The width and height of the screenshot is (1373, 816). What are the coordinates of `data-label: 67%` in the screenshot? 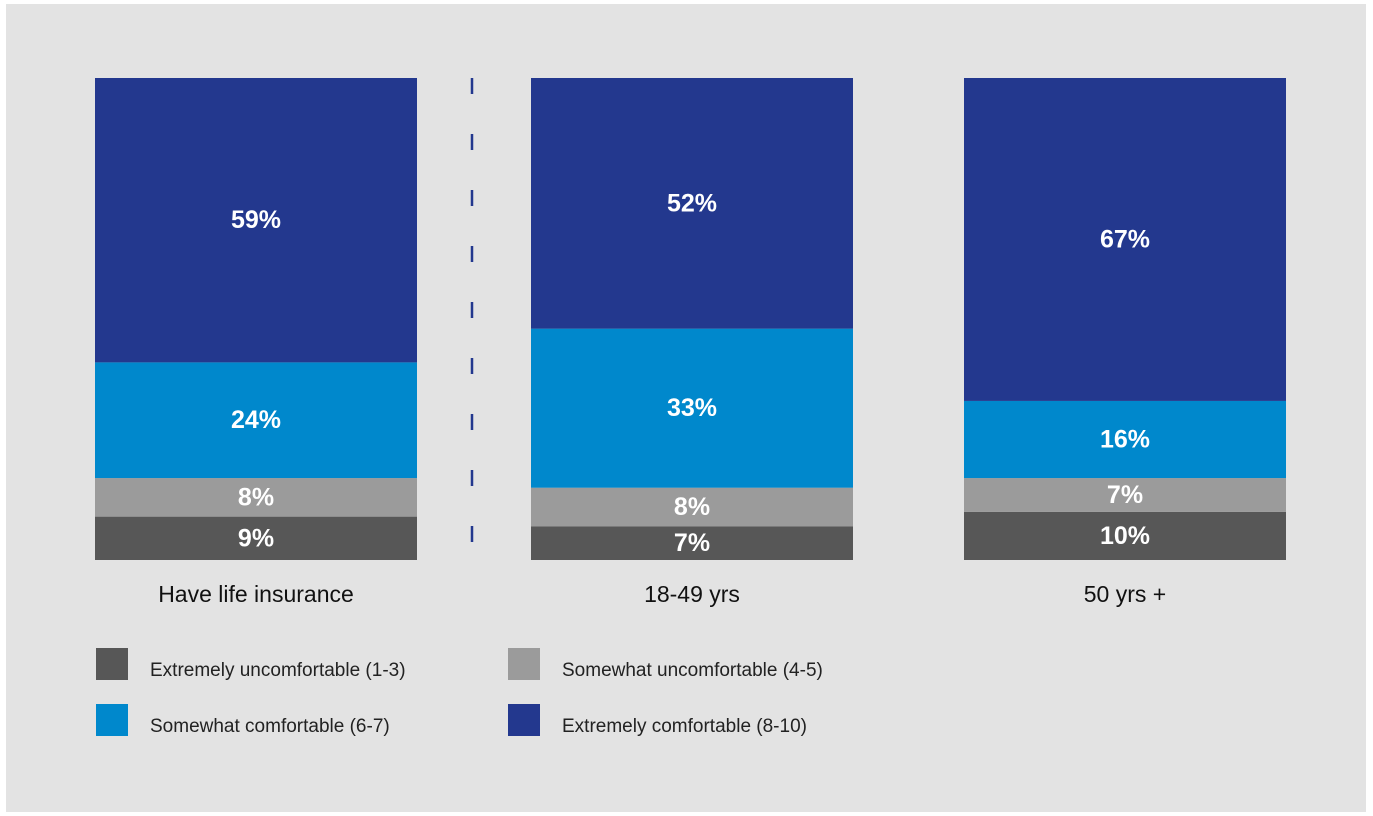 It's located at (1125, 239).